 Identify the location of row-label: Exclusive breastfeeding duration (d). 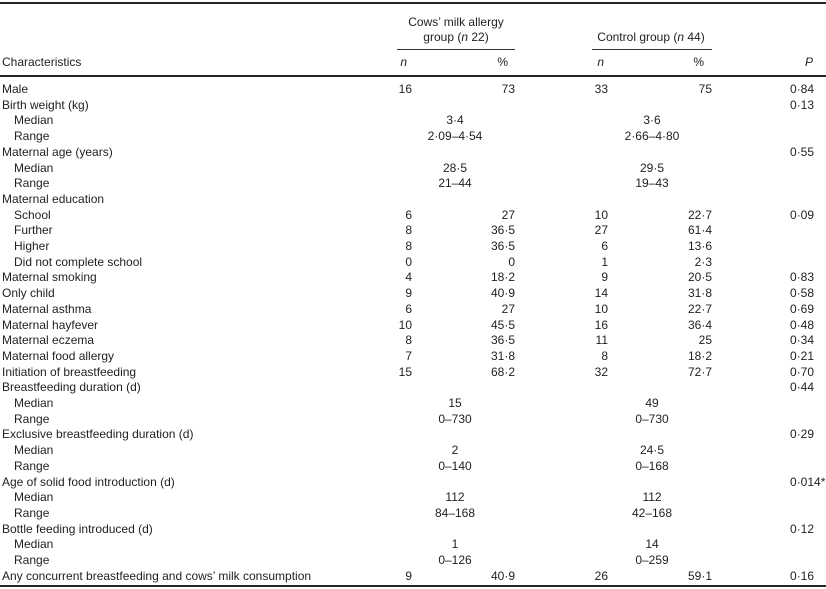
(98, 434).